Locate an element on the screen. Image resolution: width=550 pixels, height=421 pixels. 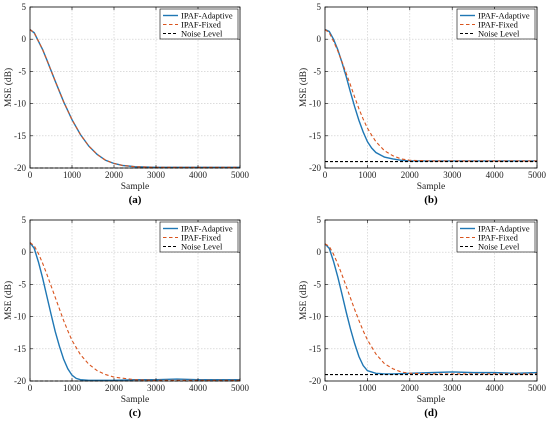
panel-label: (c) is located at coordinates (135, 413).